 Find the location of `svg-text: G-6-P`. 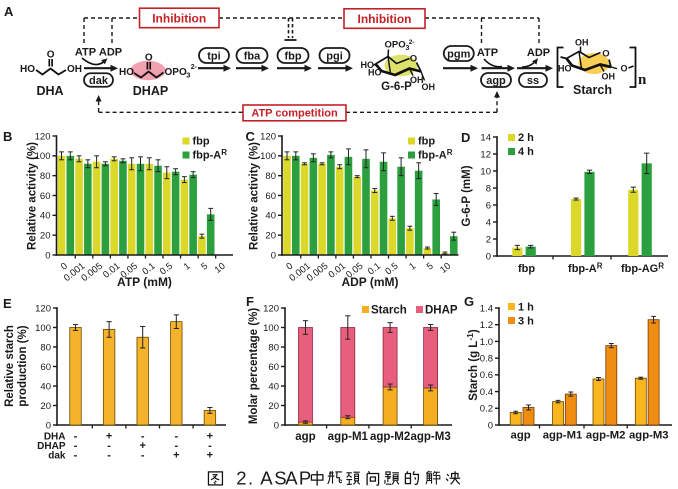

svg-text: G-6-P is located at coordinates (396, 87).